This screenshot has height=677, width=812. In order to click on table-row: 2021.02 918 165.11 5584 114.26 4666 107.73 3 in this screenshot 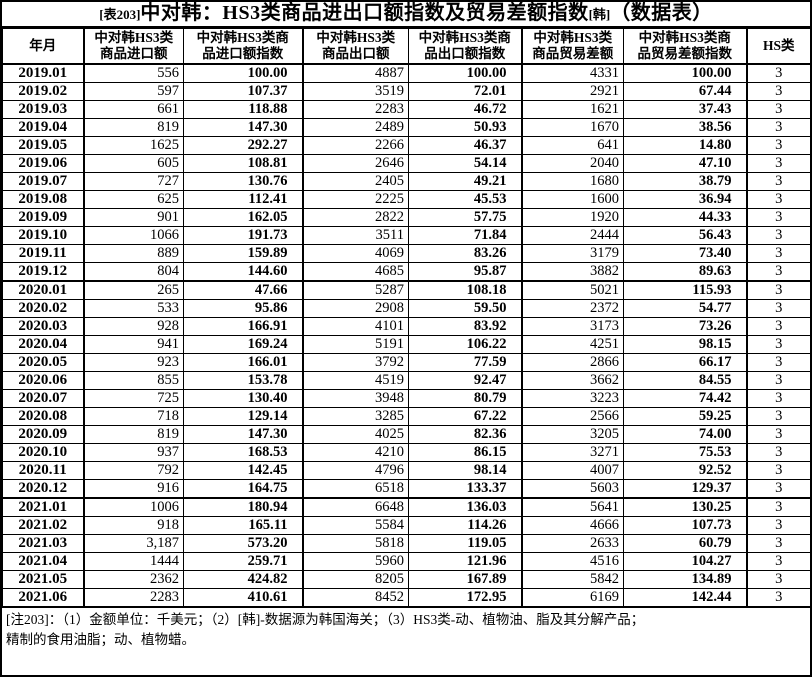, I will do `click(406, 525)`.